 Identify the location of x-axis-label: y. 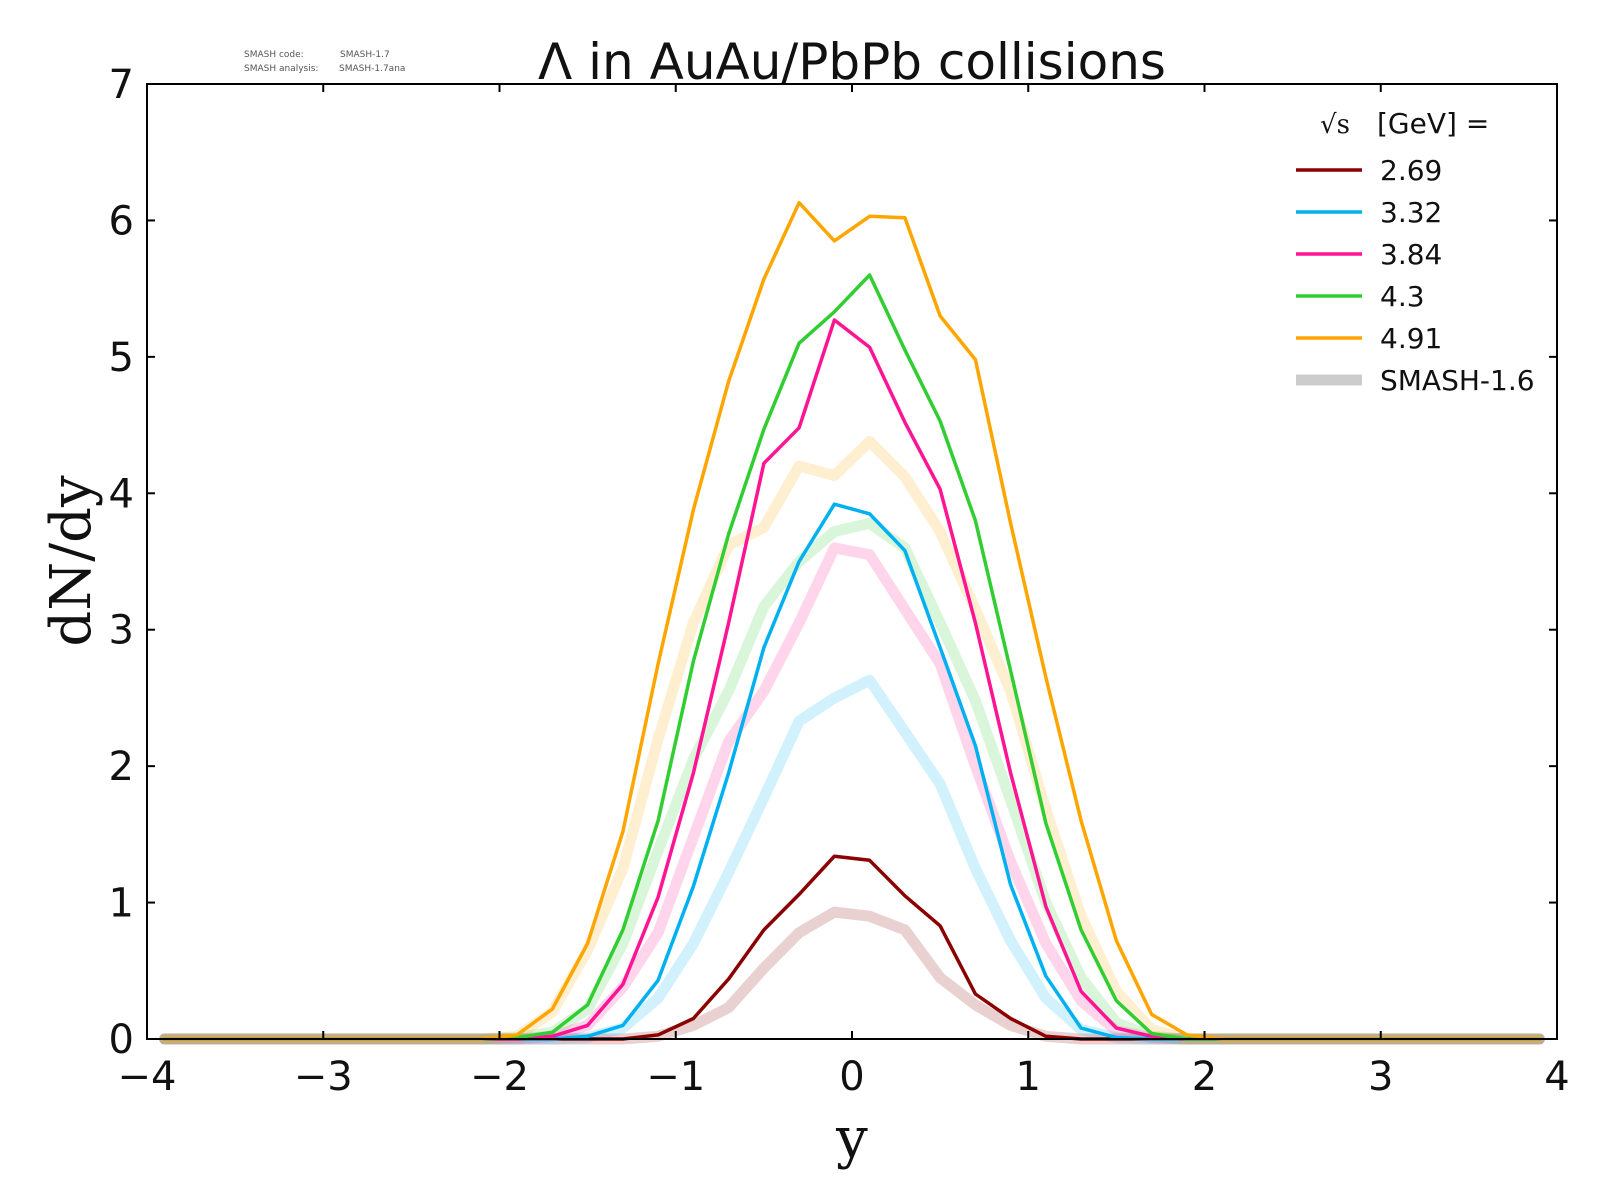
(851, 1138).